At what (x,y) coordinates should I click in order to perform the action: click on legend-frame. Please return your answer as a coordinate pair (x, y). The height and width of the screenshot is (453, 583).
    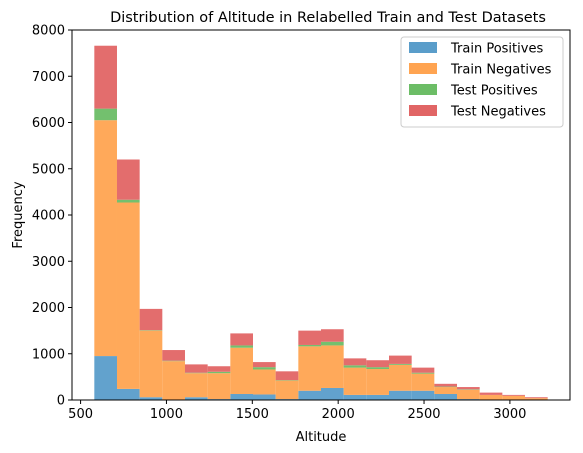
    Looking at the image, I should click on (482, 82).